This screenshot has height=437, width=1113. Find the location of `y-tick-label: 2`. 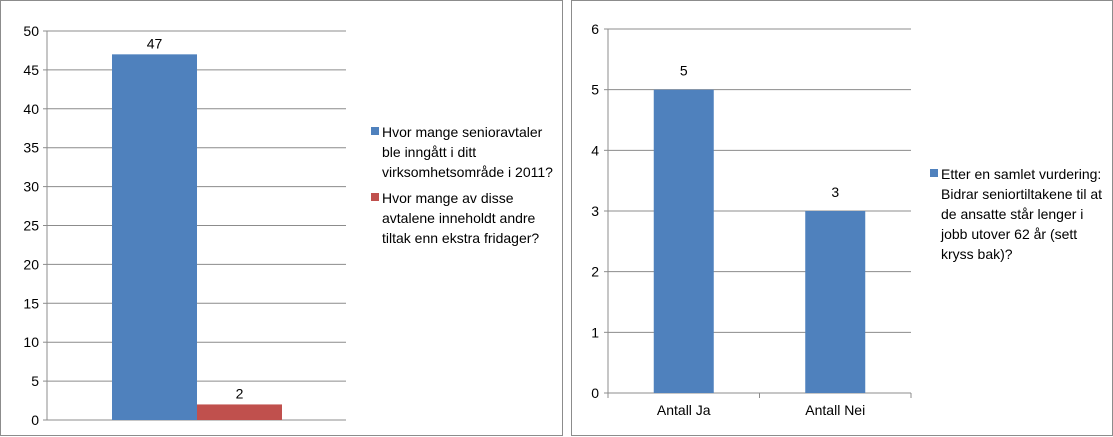

y-tick-label: 2 is located at coordinates (595, 272).